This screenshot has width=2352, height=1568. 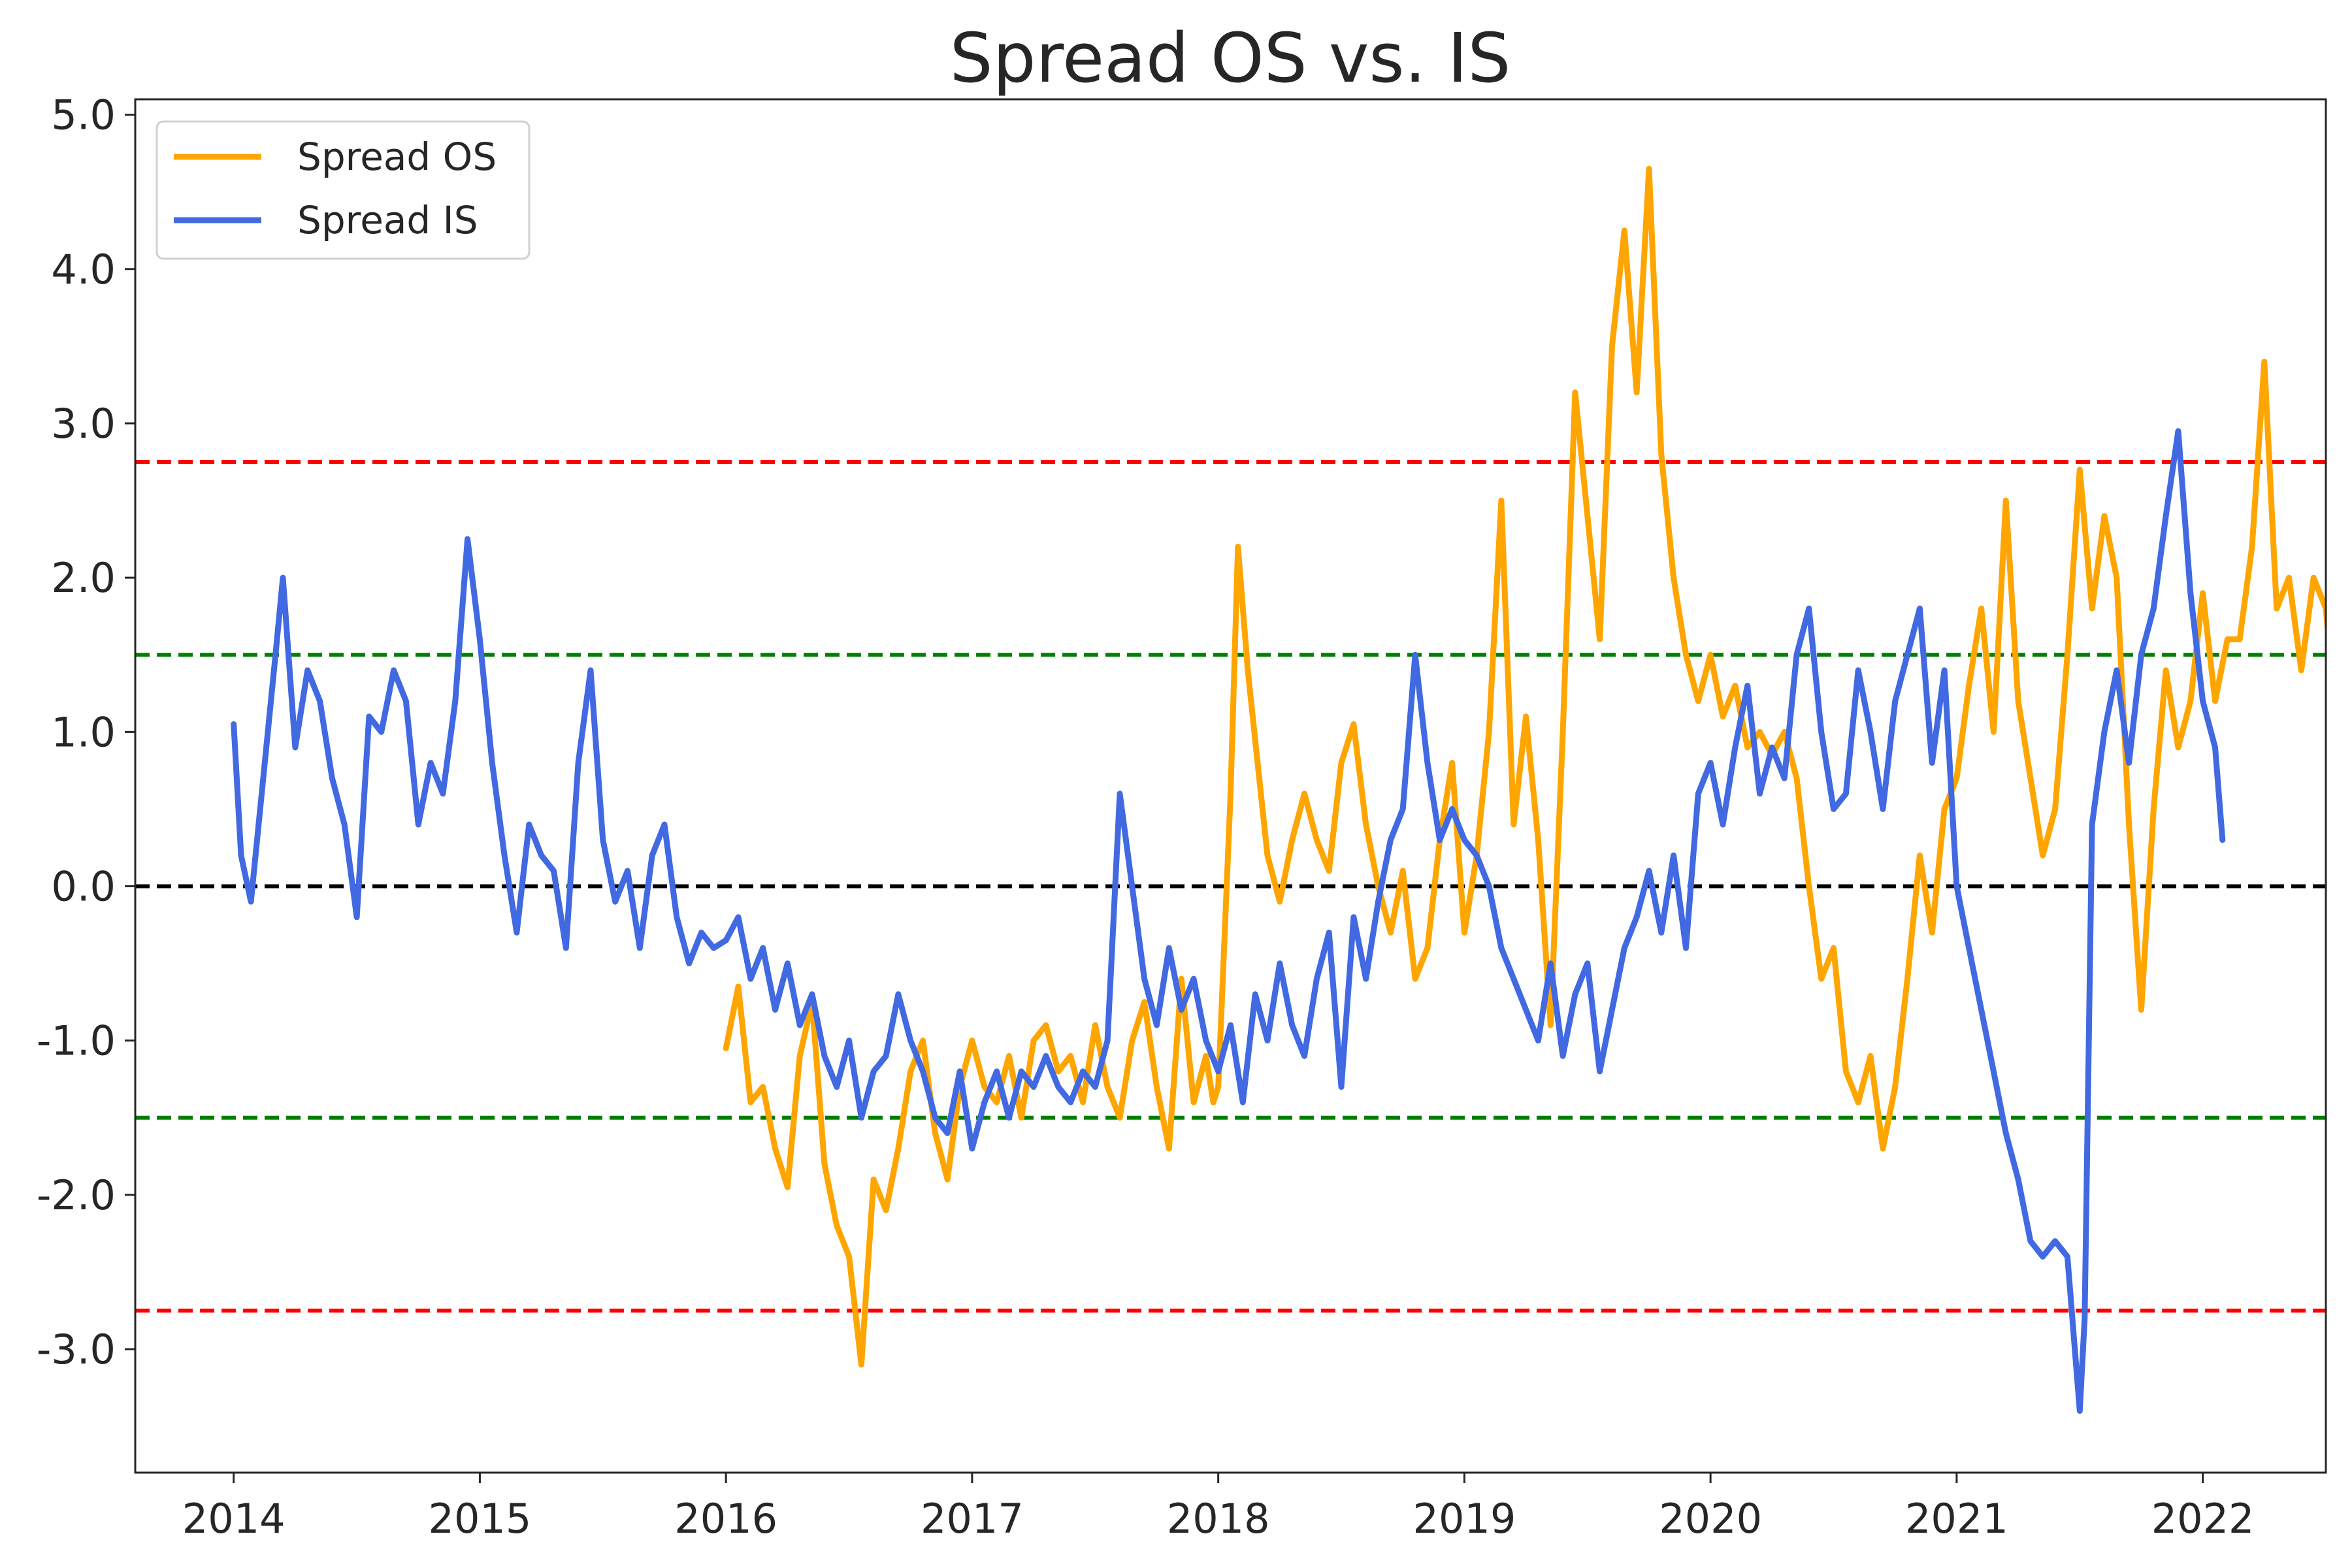 I want to click on y-tick-label: -1.0, so click(x=76, y=1041).